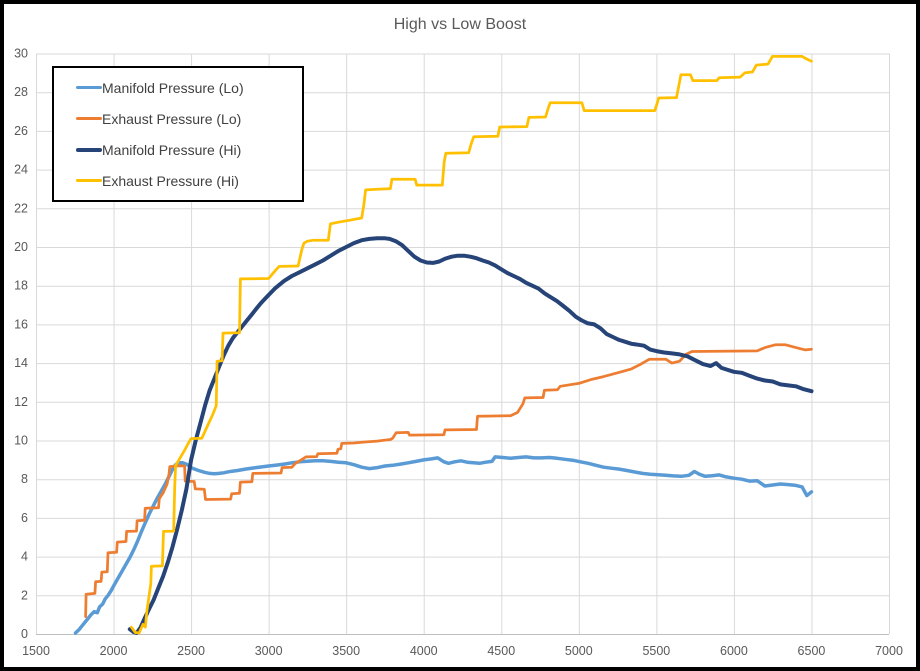 This screenshot has height=671, width=920. Describe the element at coordinates (24, 518) in the screenshot. I see `svg-text: 6` at that location.